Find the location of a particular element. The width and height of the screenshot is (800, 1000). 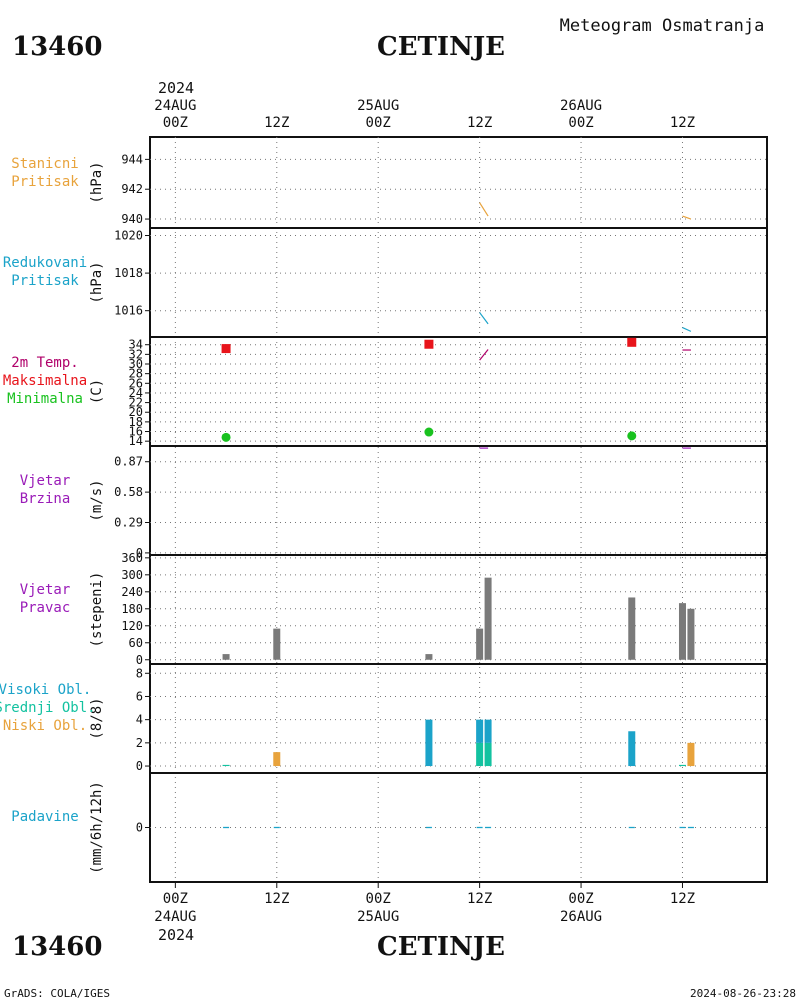

panel-label: Maksimalna is located at coordinates (45, 381).